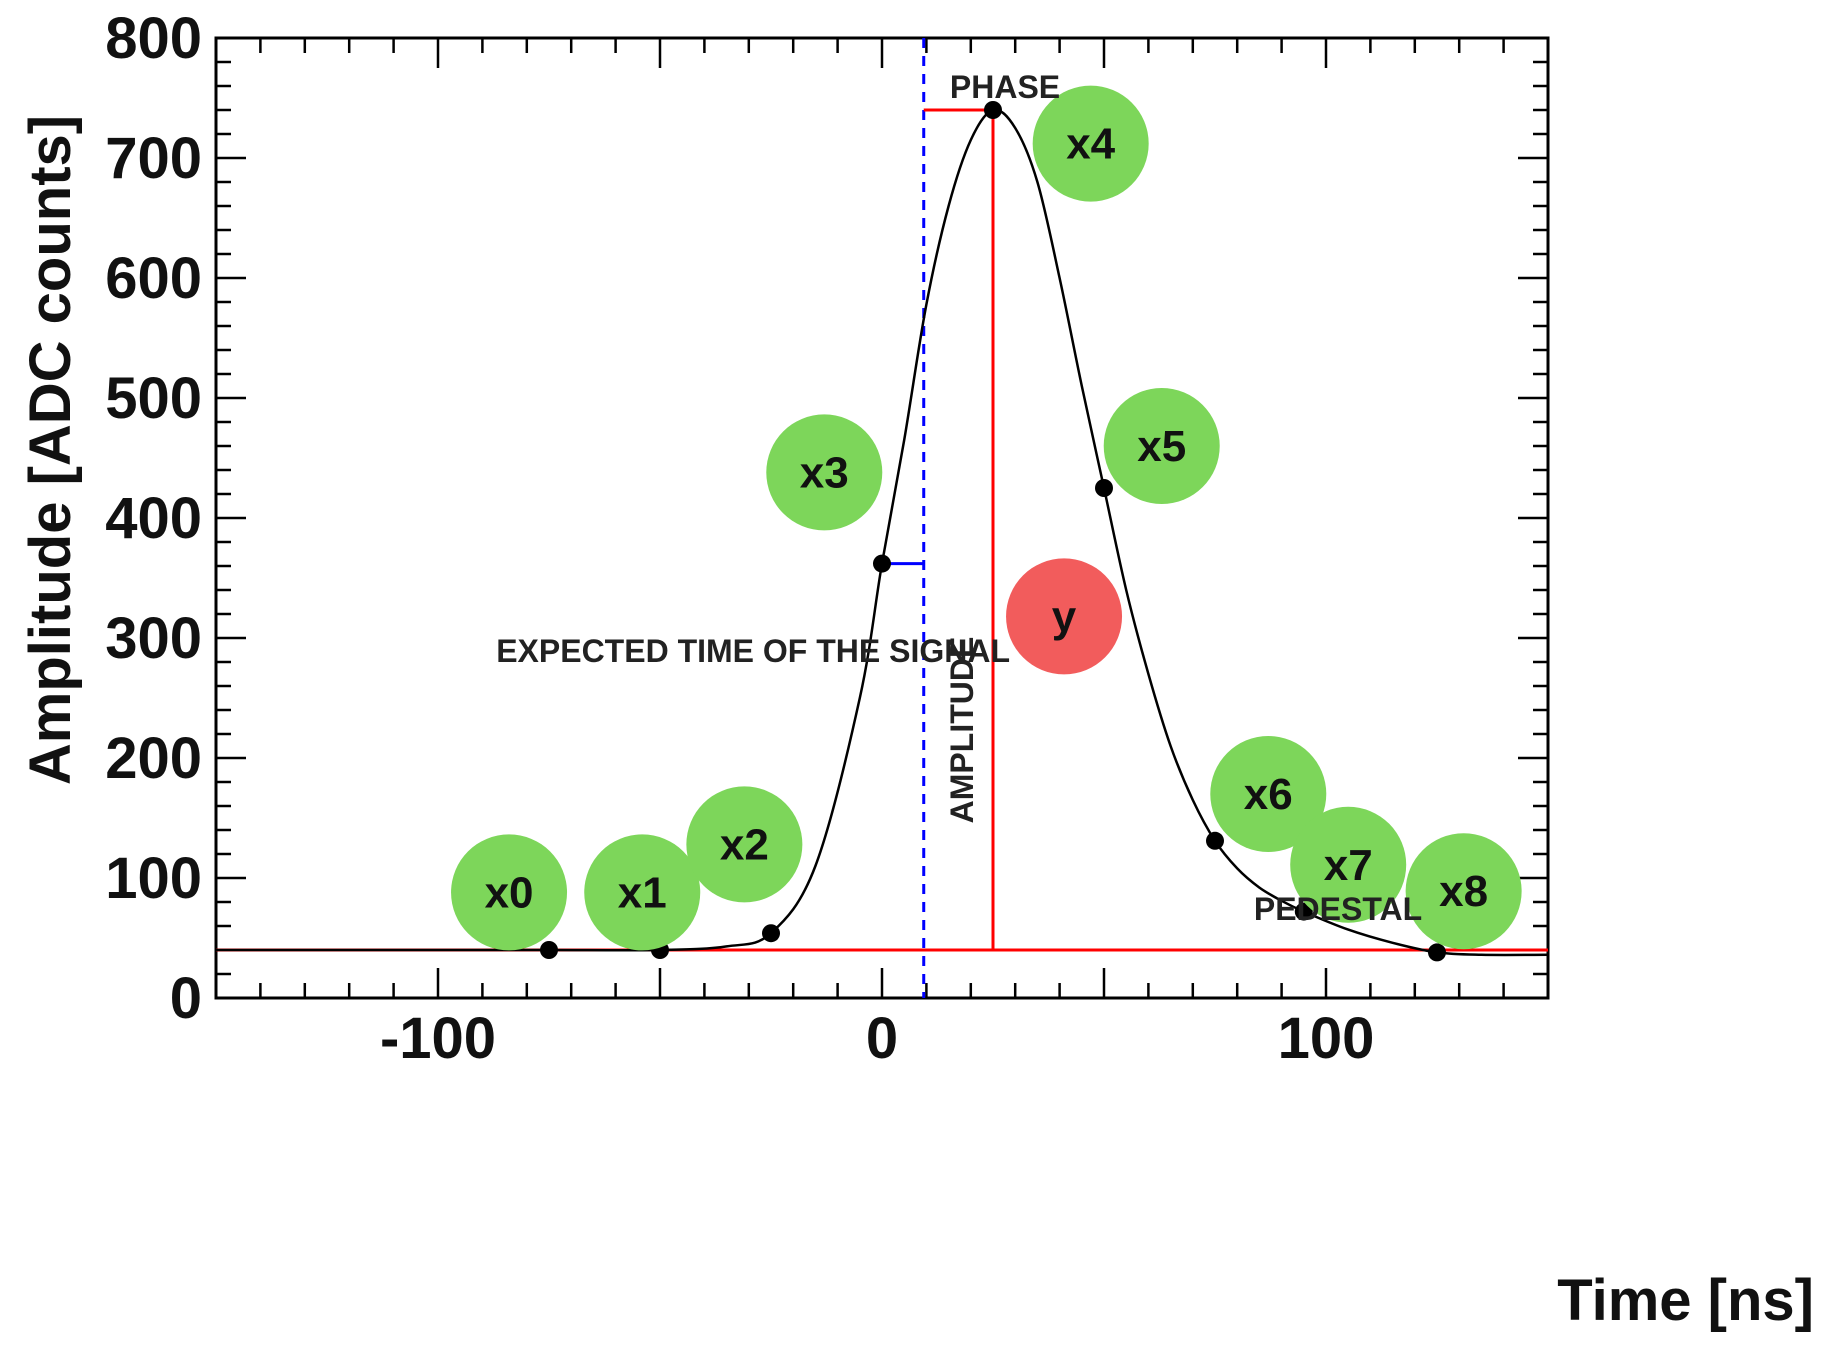 The height and width of the screenshot is (1348, 1848). I want to click on y-tick-label: 700, so click(153, 158).